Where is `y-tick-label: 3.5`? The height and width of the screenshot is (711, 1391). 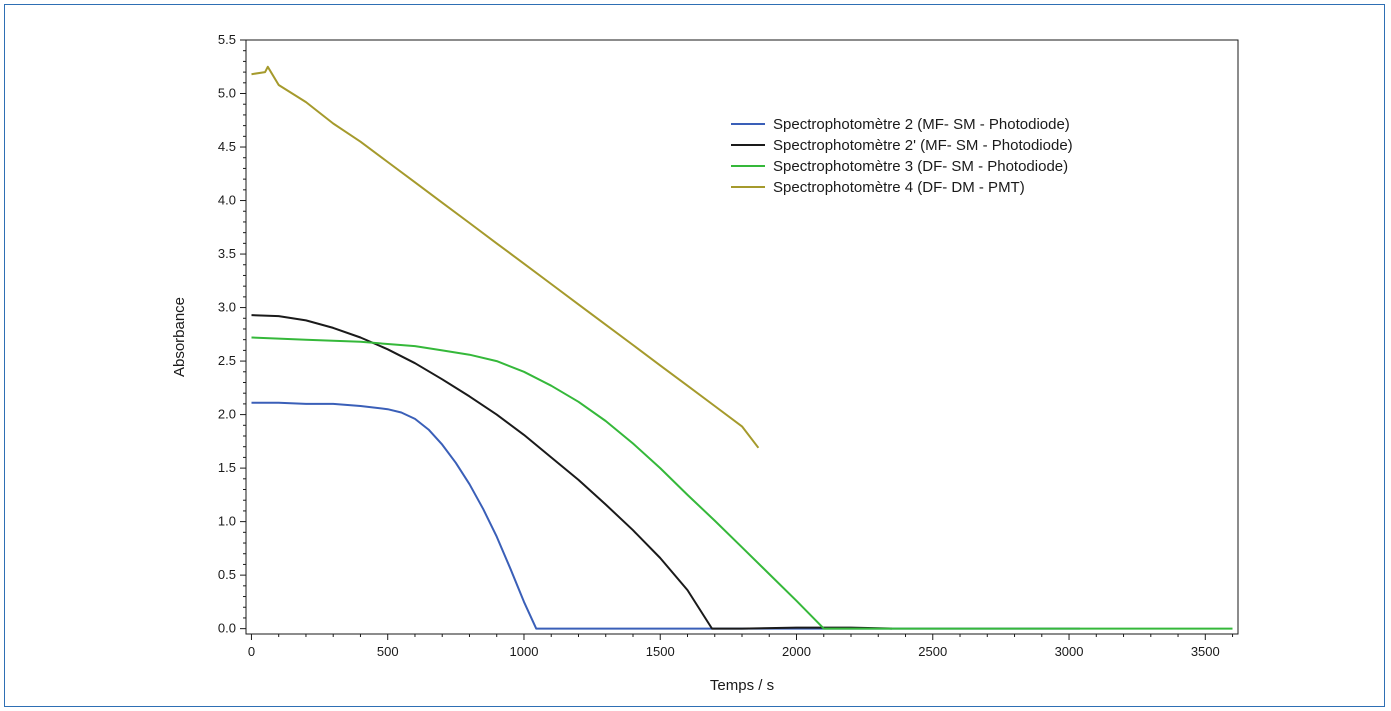
y-tick-label: 3.5 is located at coordinates (227, 253).